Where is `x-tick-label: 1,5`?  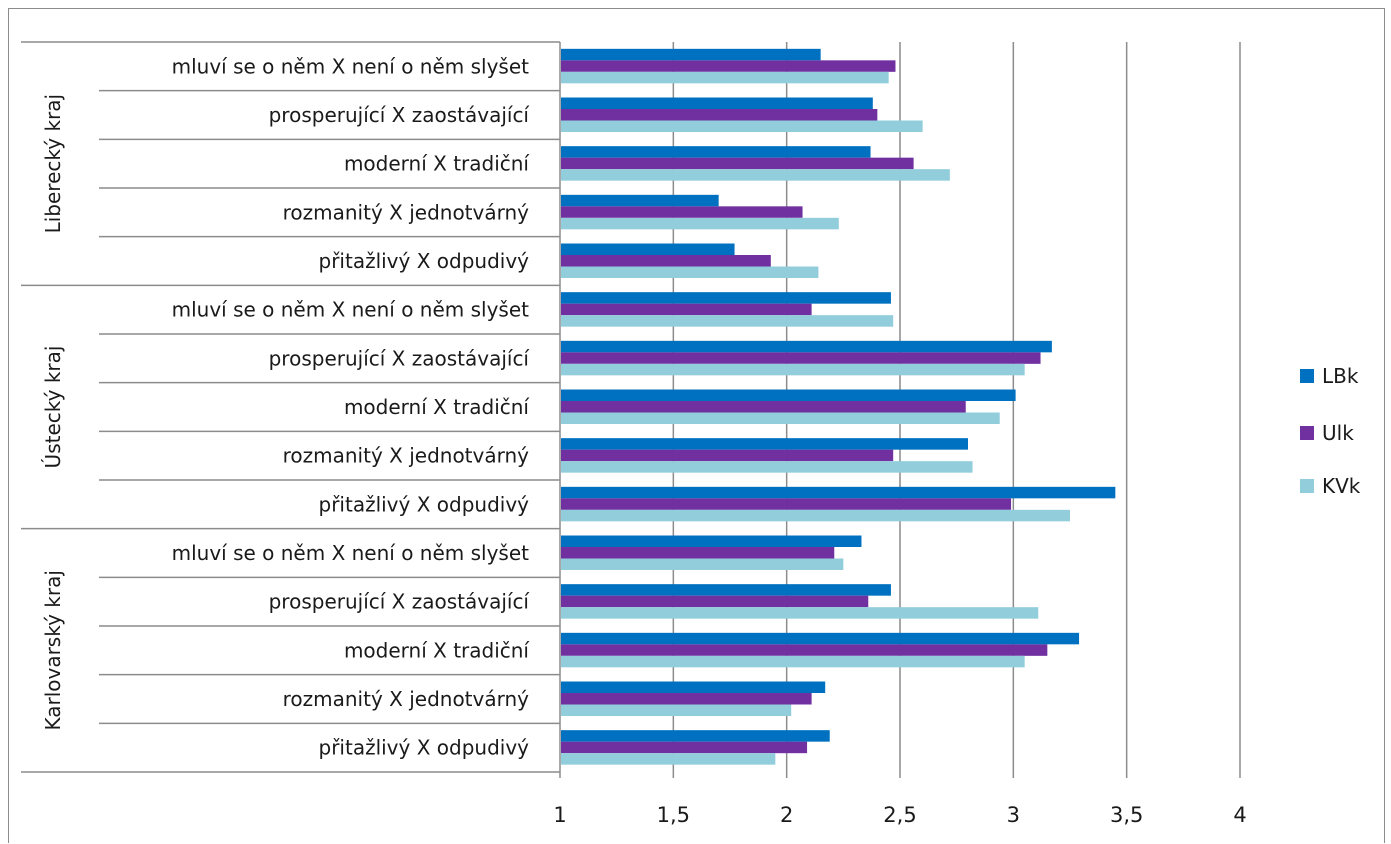
x-tick-label: 1,5 is located at coordinates (673, 815).